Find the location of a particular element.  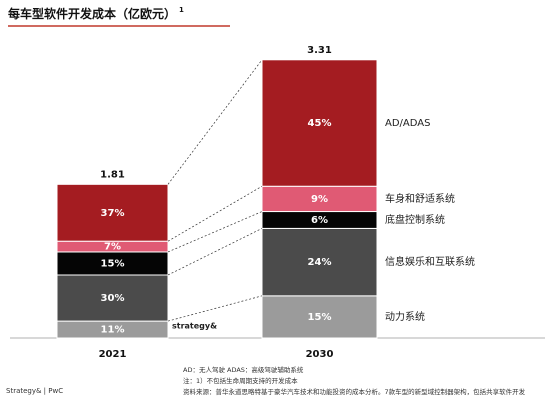

value-label: 7% is located at coordinates (112, 247).